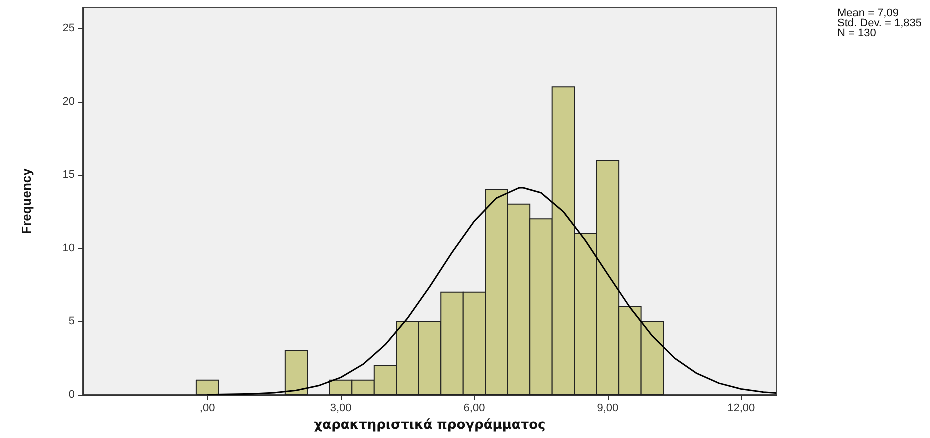  Describe the element at coordinates (26, 201) in the screenshot. I see `y-axis-title: Frequency` at that location.